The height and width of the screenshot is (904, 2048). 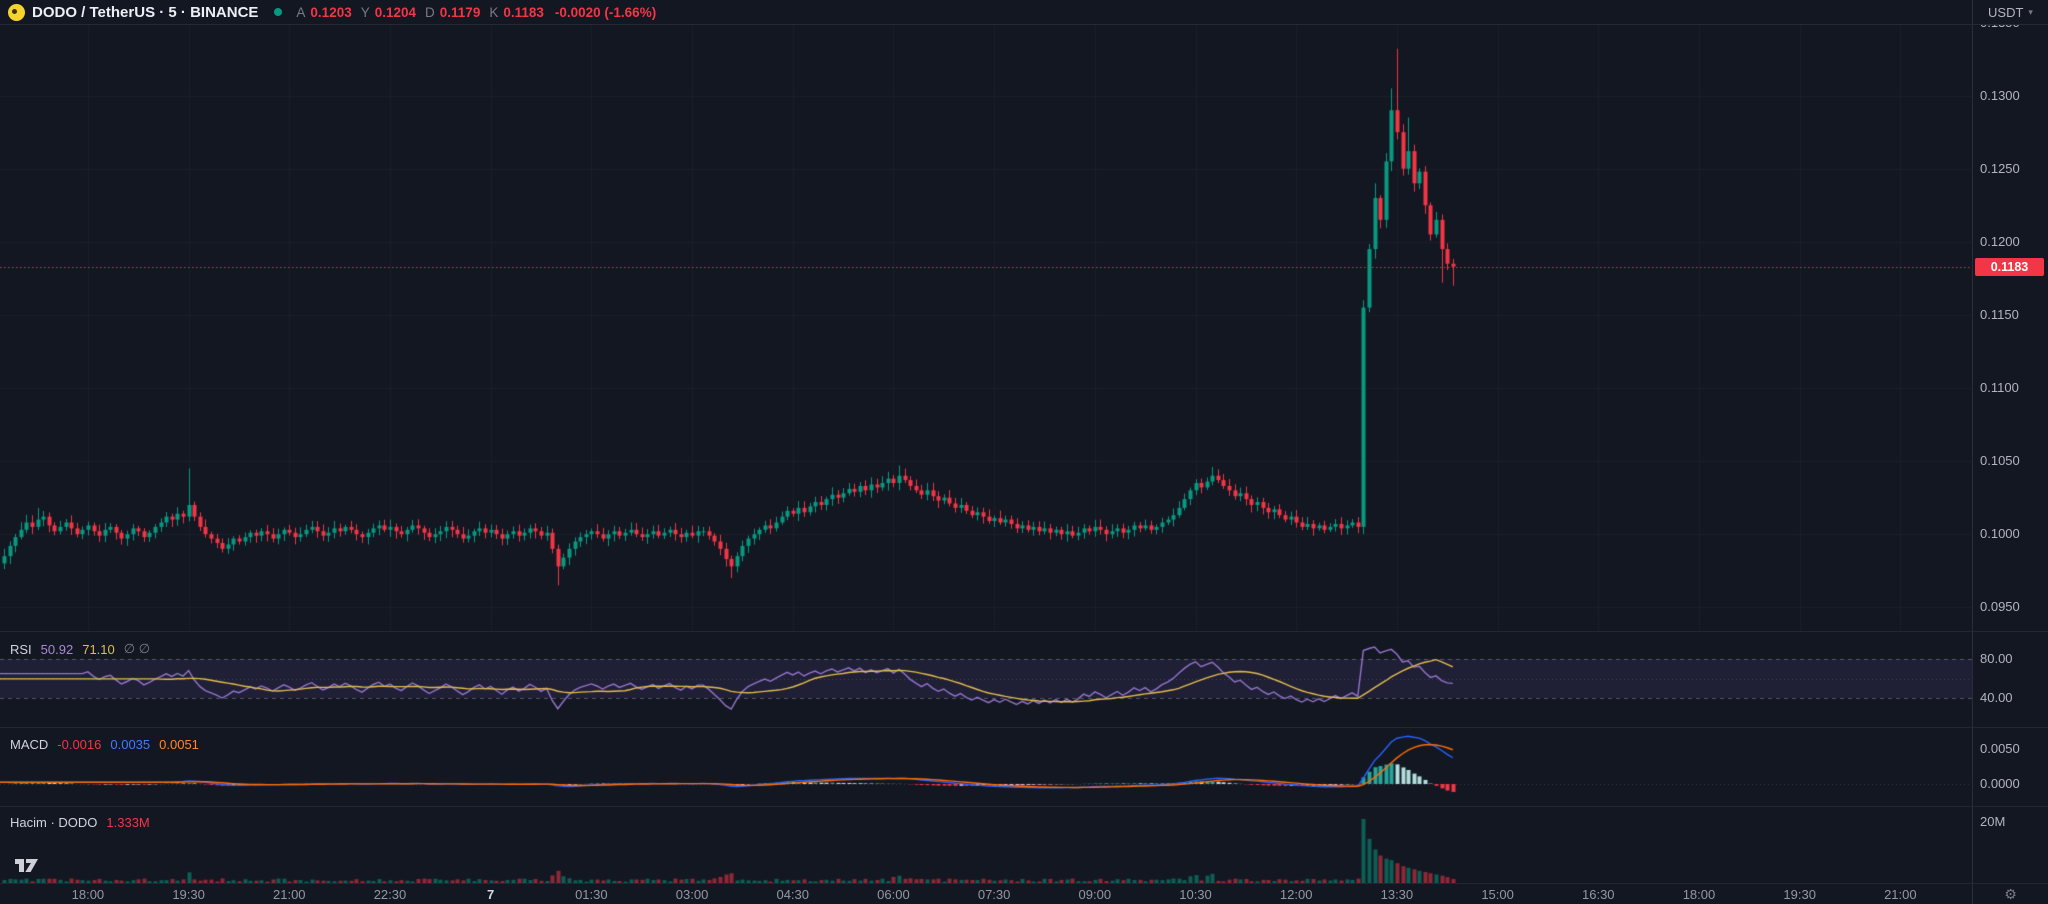 What do you see at coordinates (986, 845) in the screenshot?
I see `volume-pane-canvas` at bounding box center [986, 845].